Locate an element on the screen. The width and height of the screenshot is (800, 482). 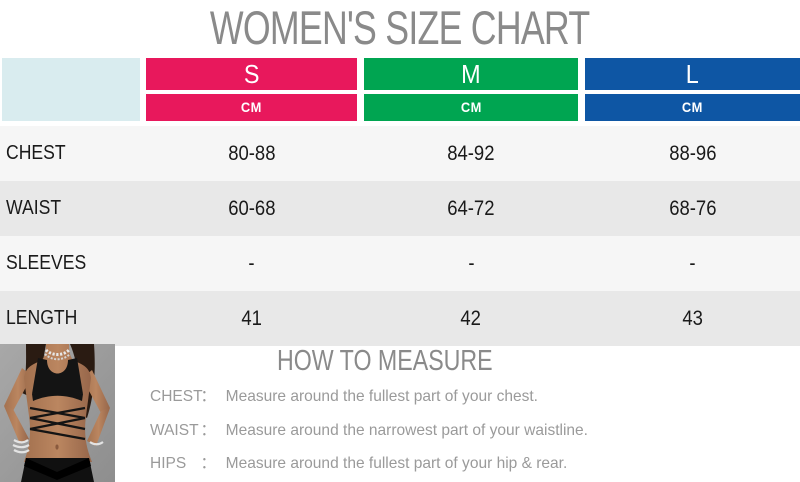
cell-waist-m: 64-72 is located at coordinates (471, 208).